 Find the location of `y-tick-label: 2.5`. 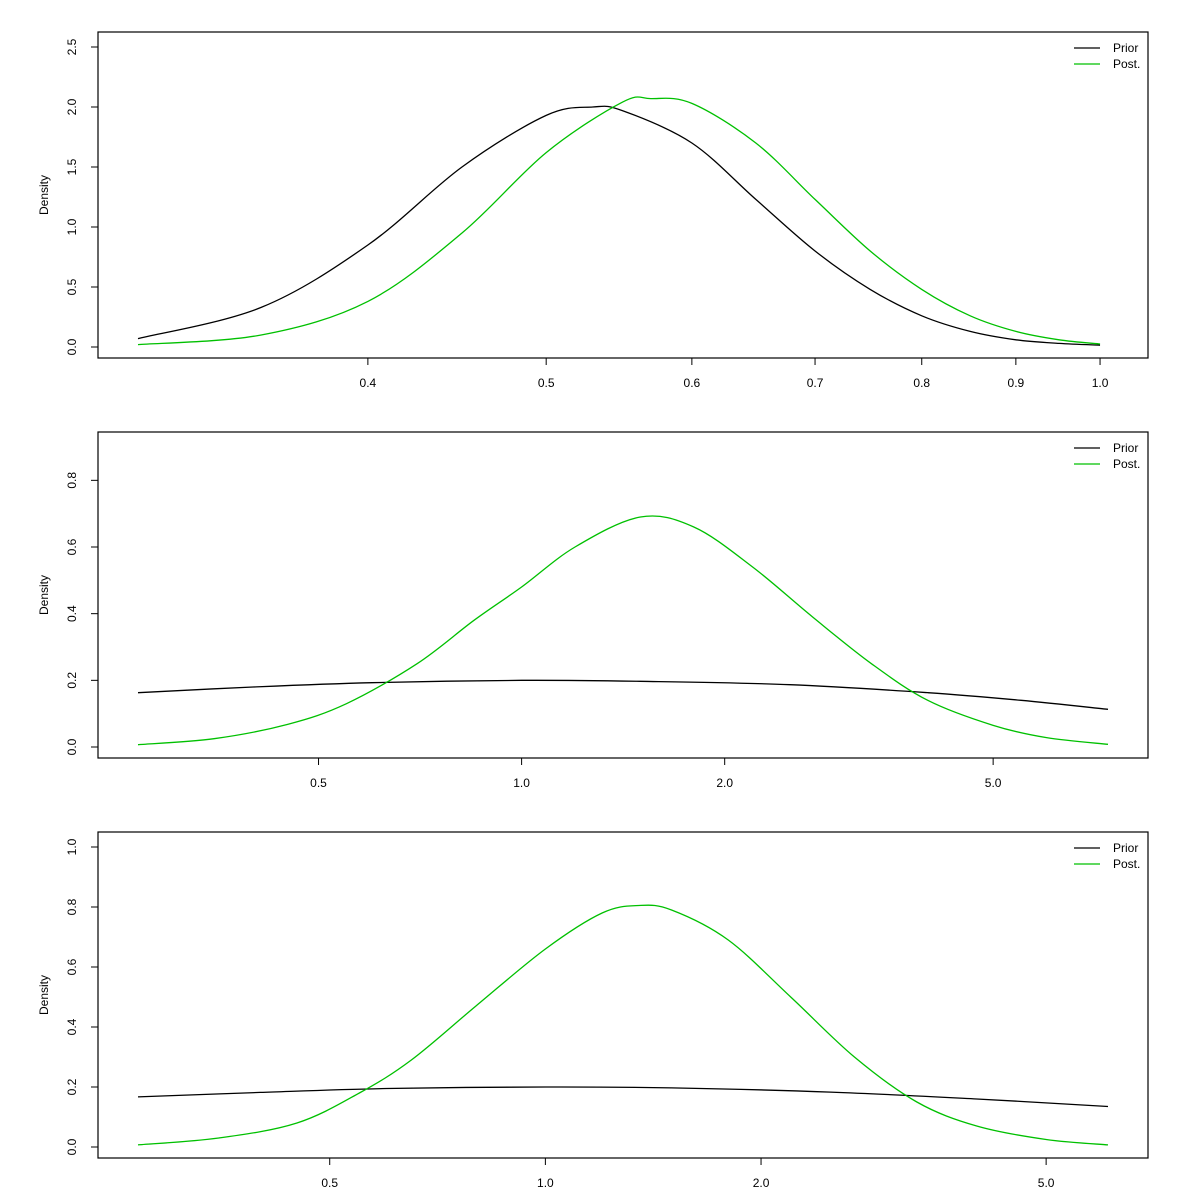

y-tick-label: 2.5 is located at coordinates (72, 46).